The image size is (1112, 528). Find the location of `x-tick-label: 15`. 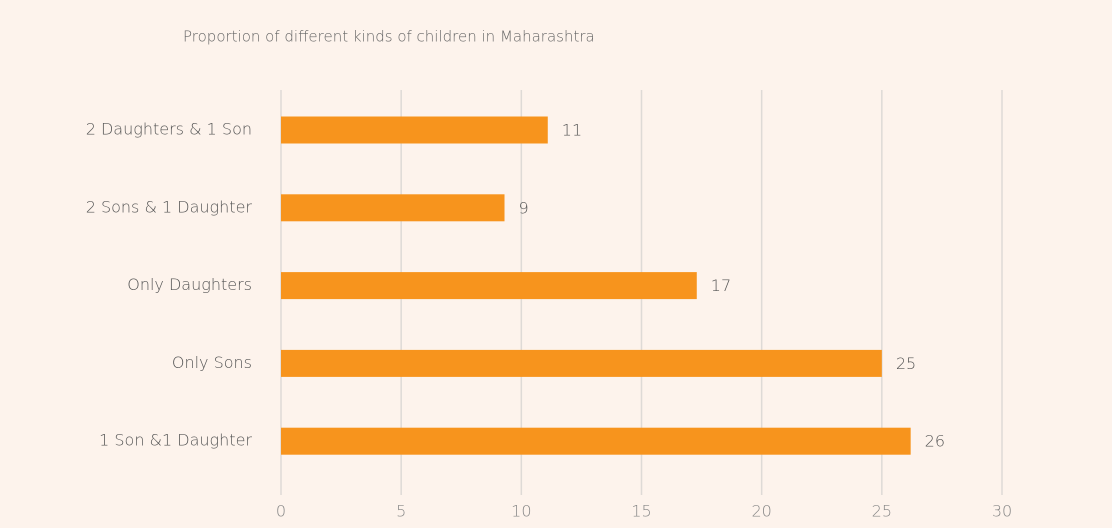

x-tick-label: 15 is located at coordinates (641, 511).